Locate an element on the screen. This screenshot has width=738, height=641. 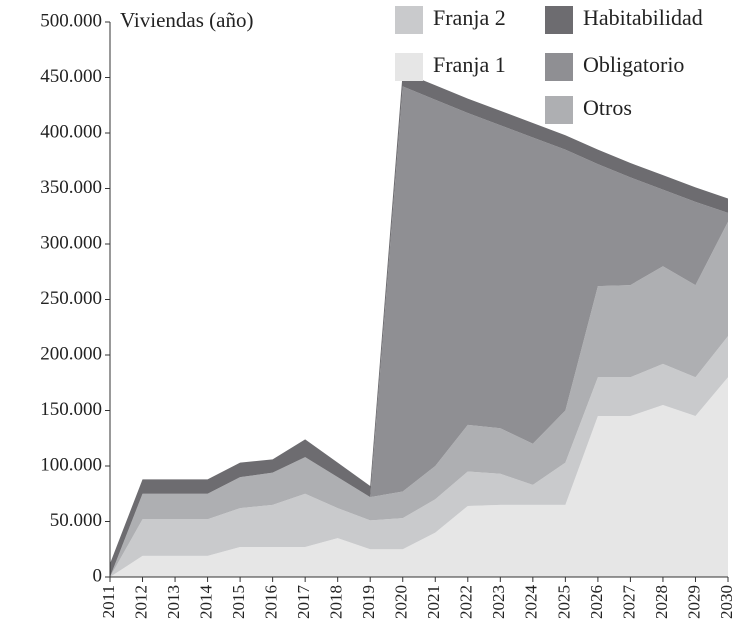
x-tick-label: 2024 is located at coordinates (531, 602).